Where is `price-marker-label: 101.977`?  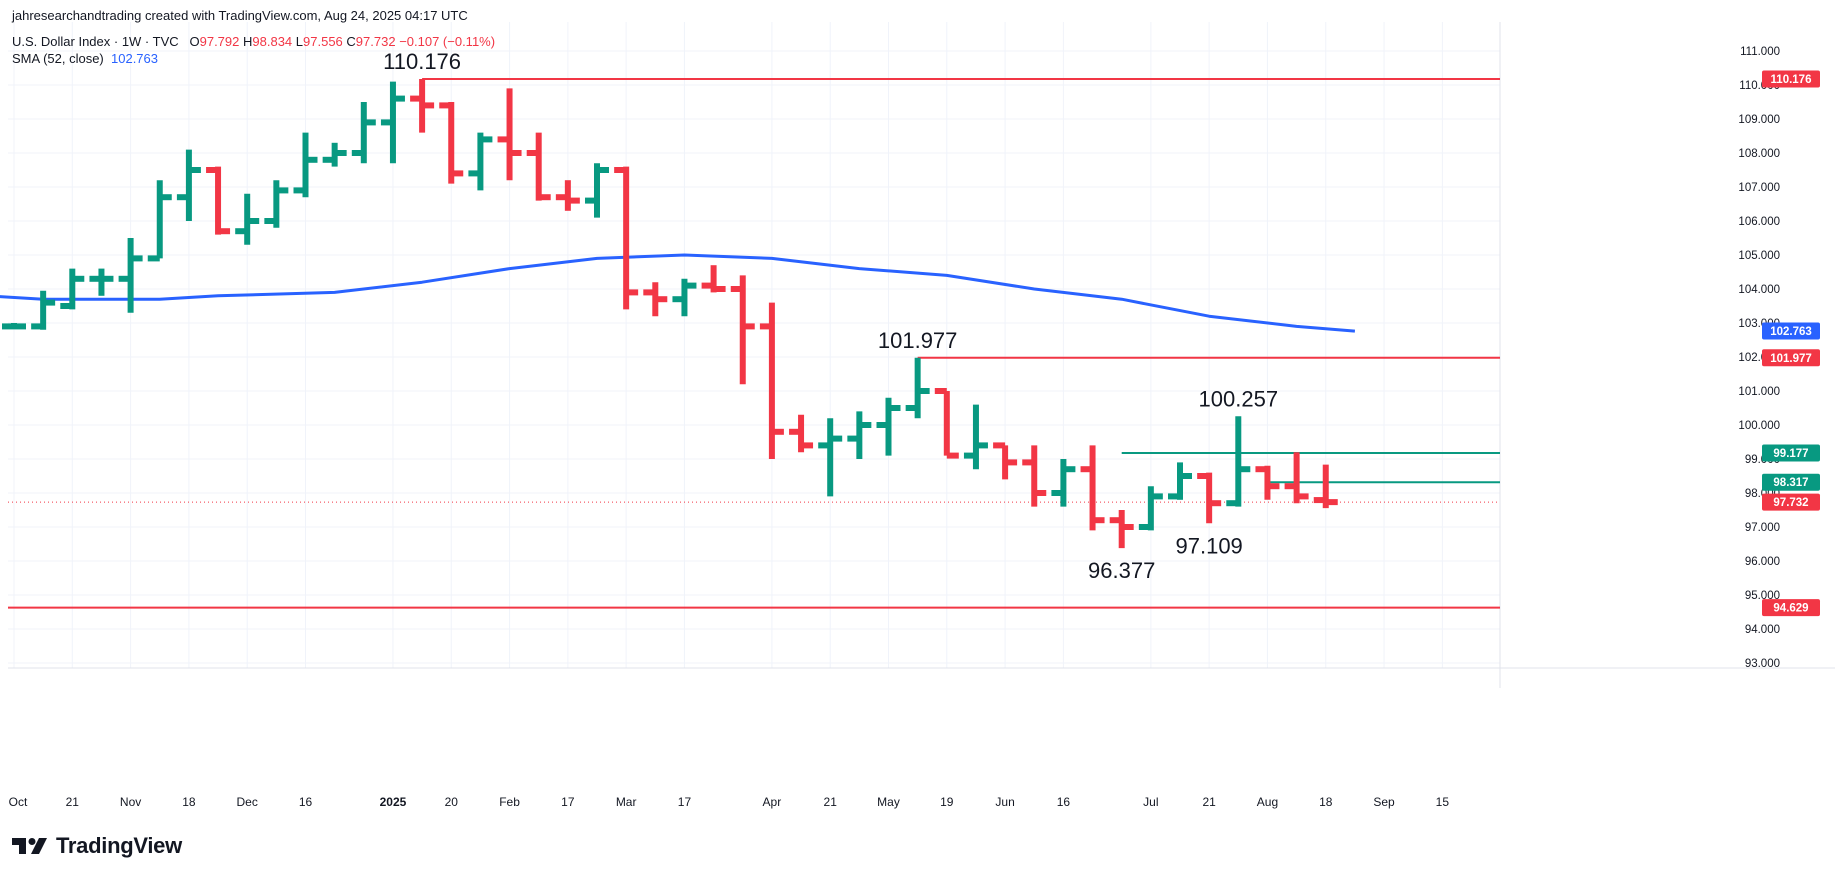 price-marker-label: 101.977 is located at coordinates (1791, 359).